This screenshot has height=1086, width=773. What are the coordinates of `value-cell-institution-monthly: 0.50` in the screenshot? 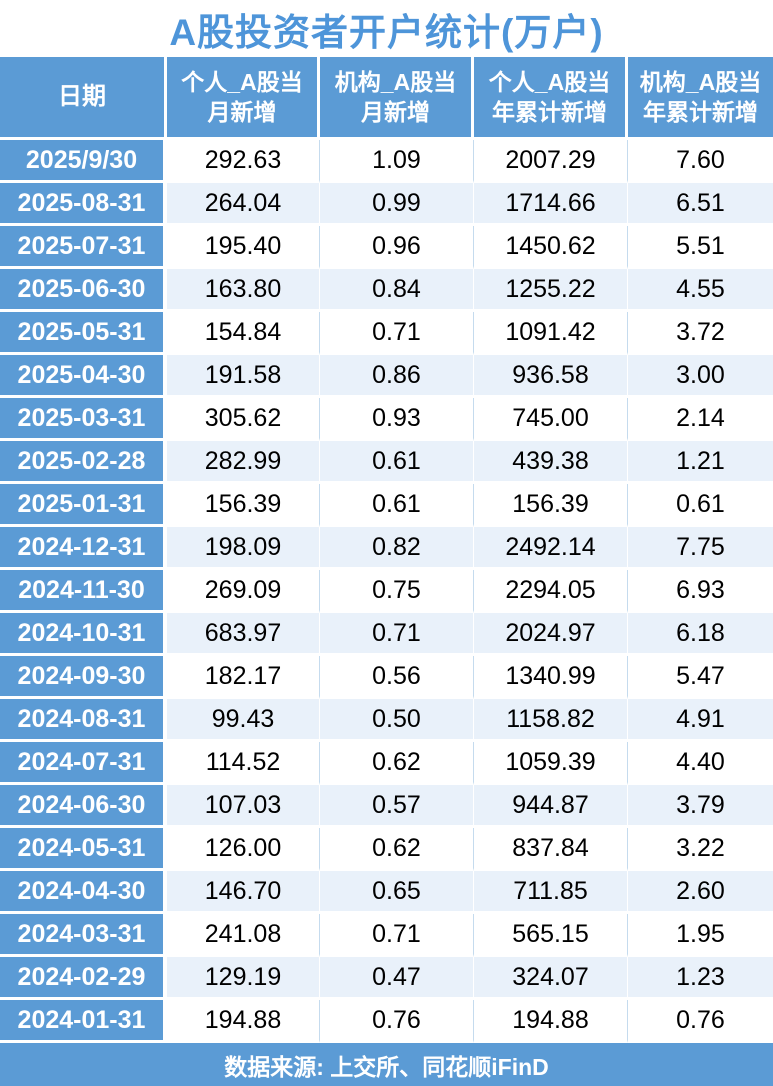 It's located at (397, 720).